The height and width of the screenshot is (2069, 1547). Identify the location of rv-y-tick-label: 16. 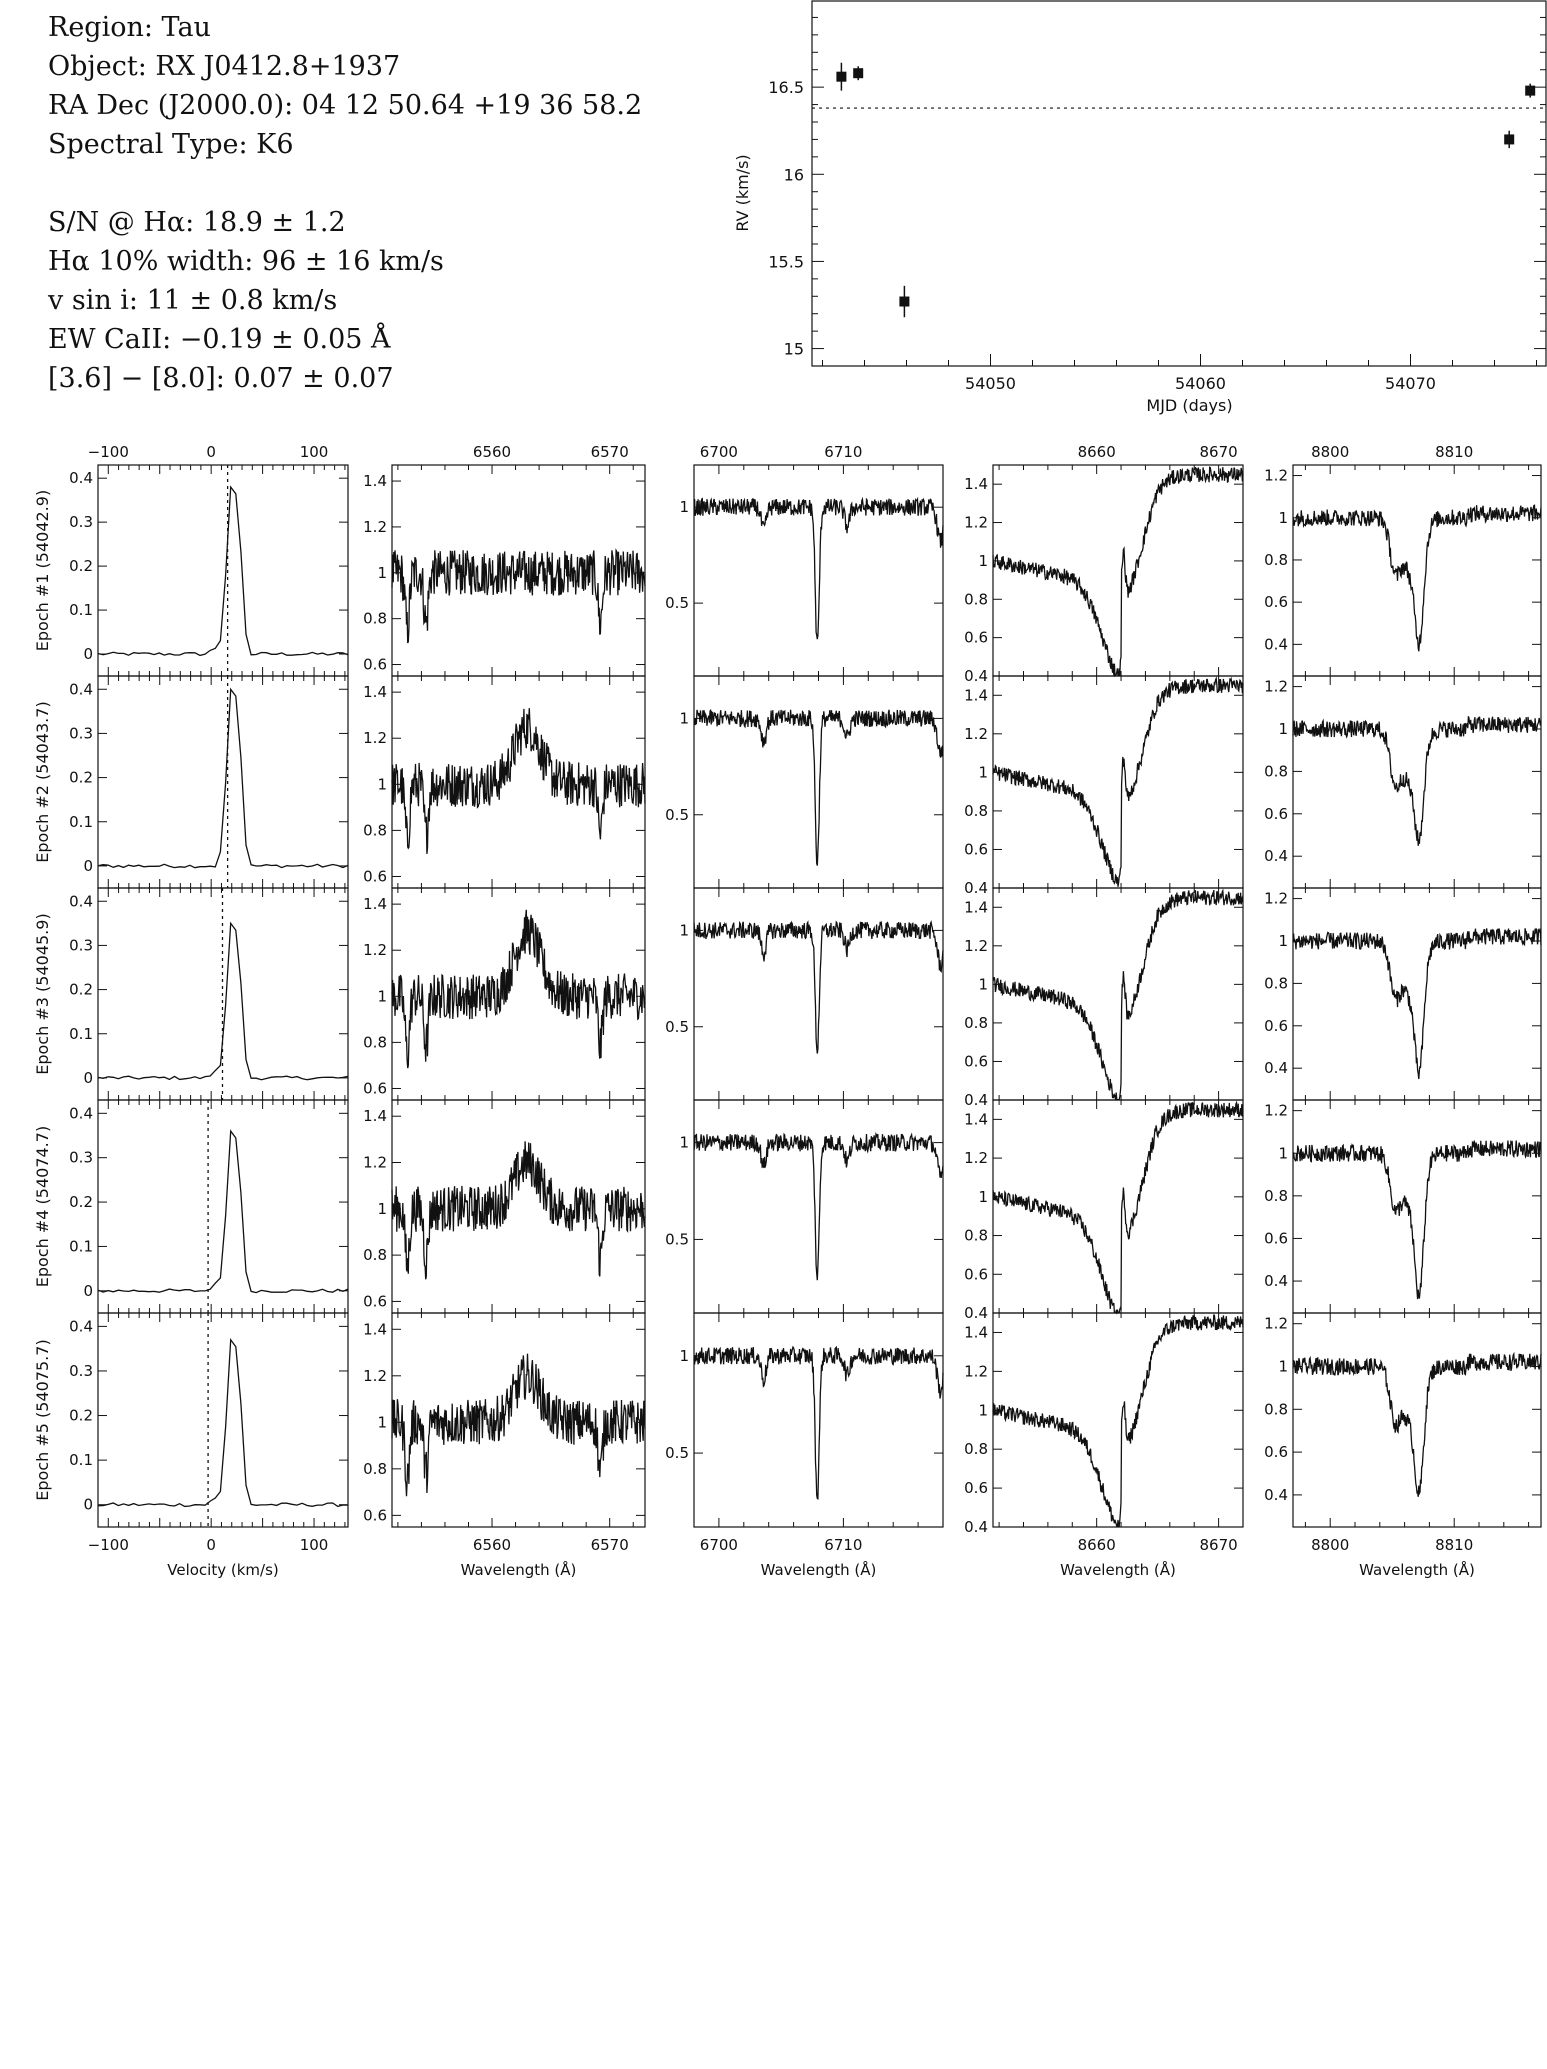
(794, 174).